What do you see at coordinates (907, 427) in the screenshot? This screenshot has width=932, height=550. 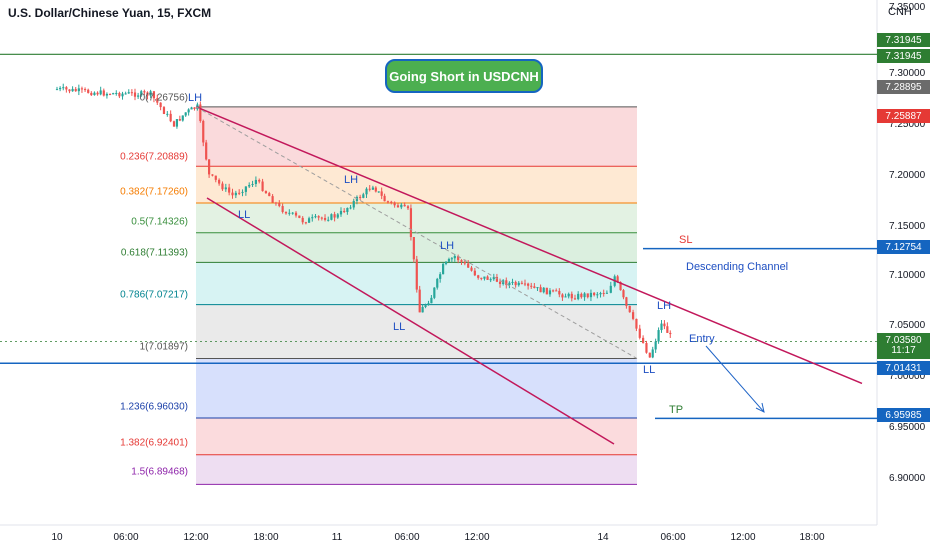 I see `price-tick: 6.95000` at bounding box center [907, 427].